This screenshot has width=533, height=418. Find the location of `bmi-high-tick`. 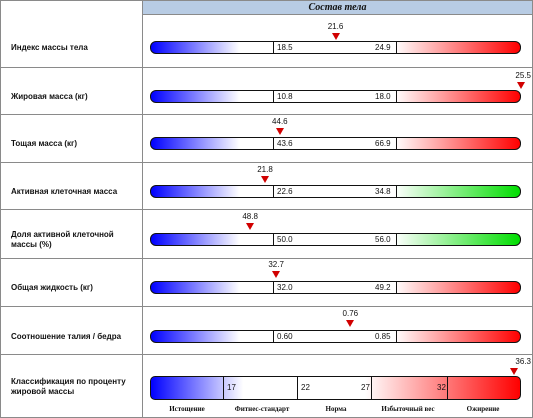

bmi-high-tick is located at coordinates (396, 47).